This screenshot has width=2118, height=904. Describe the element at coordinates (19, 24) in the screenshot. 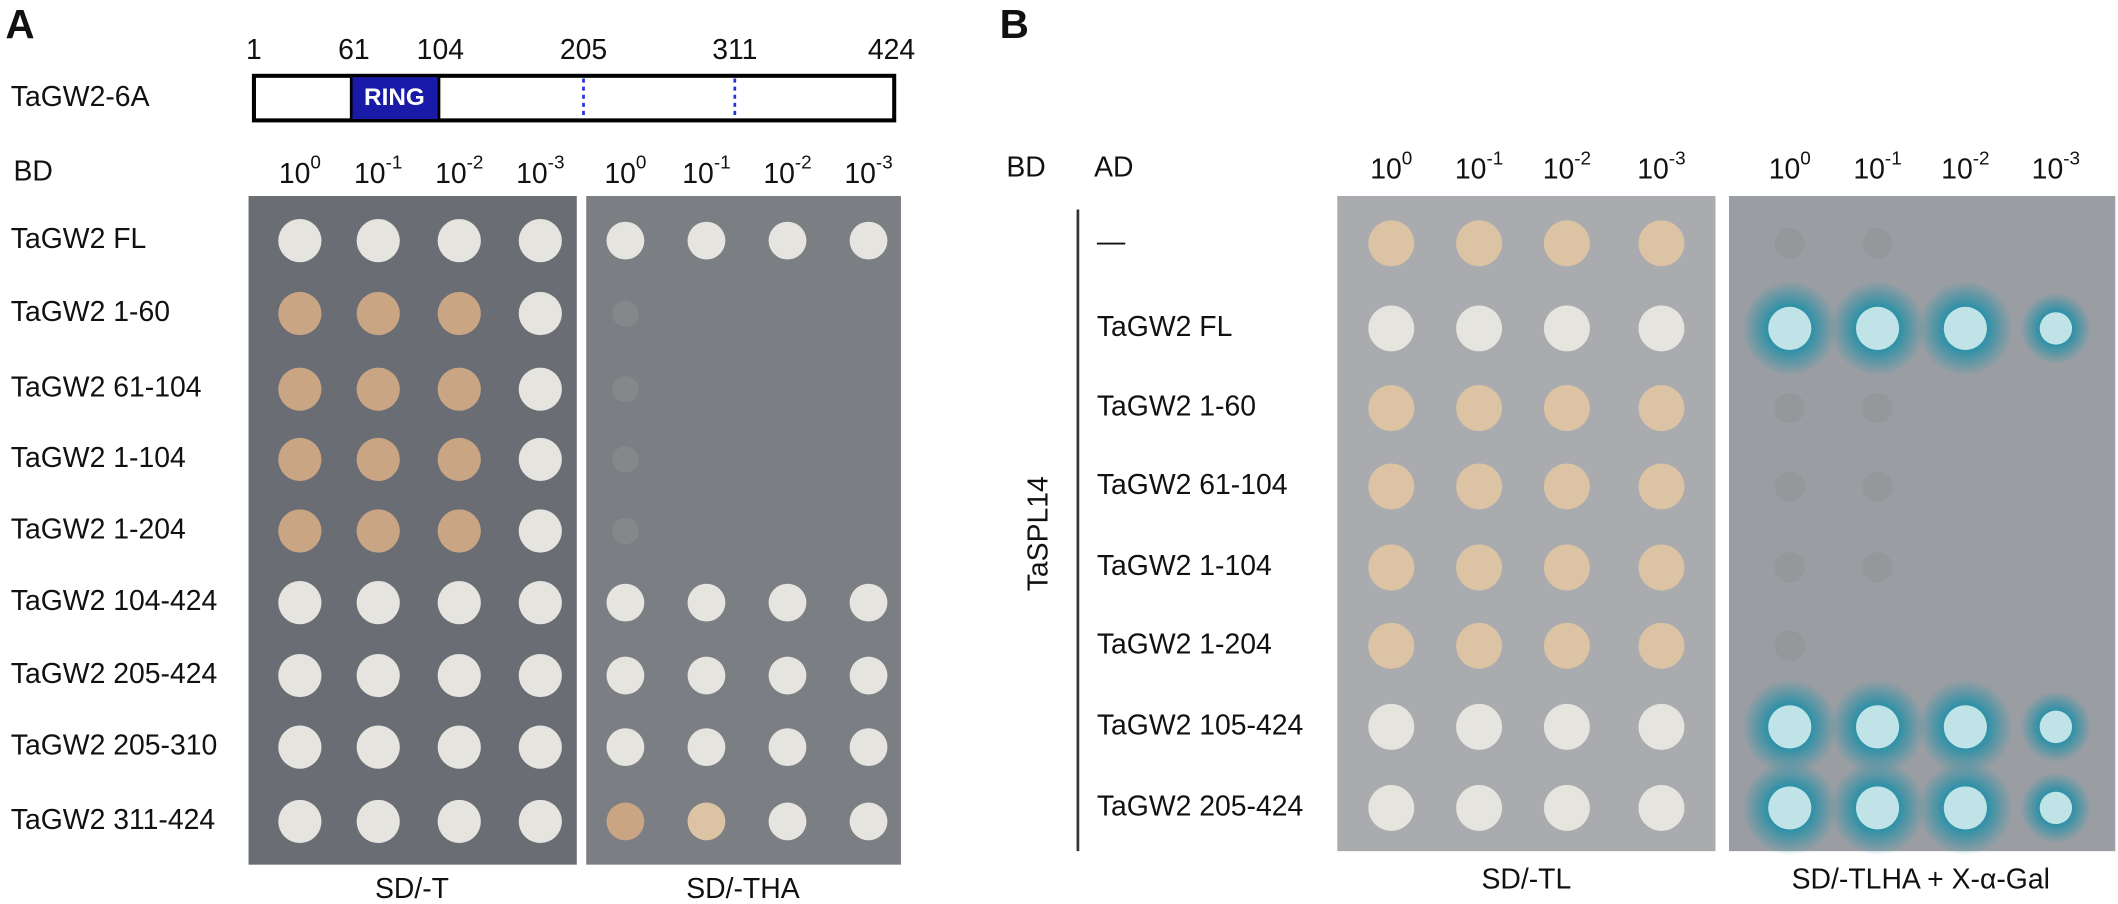

I see `panel-label: A` at that location.